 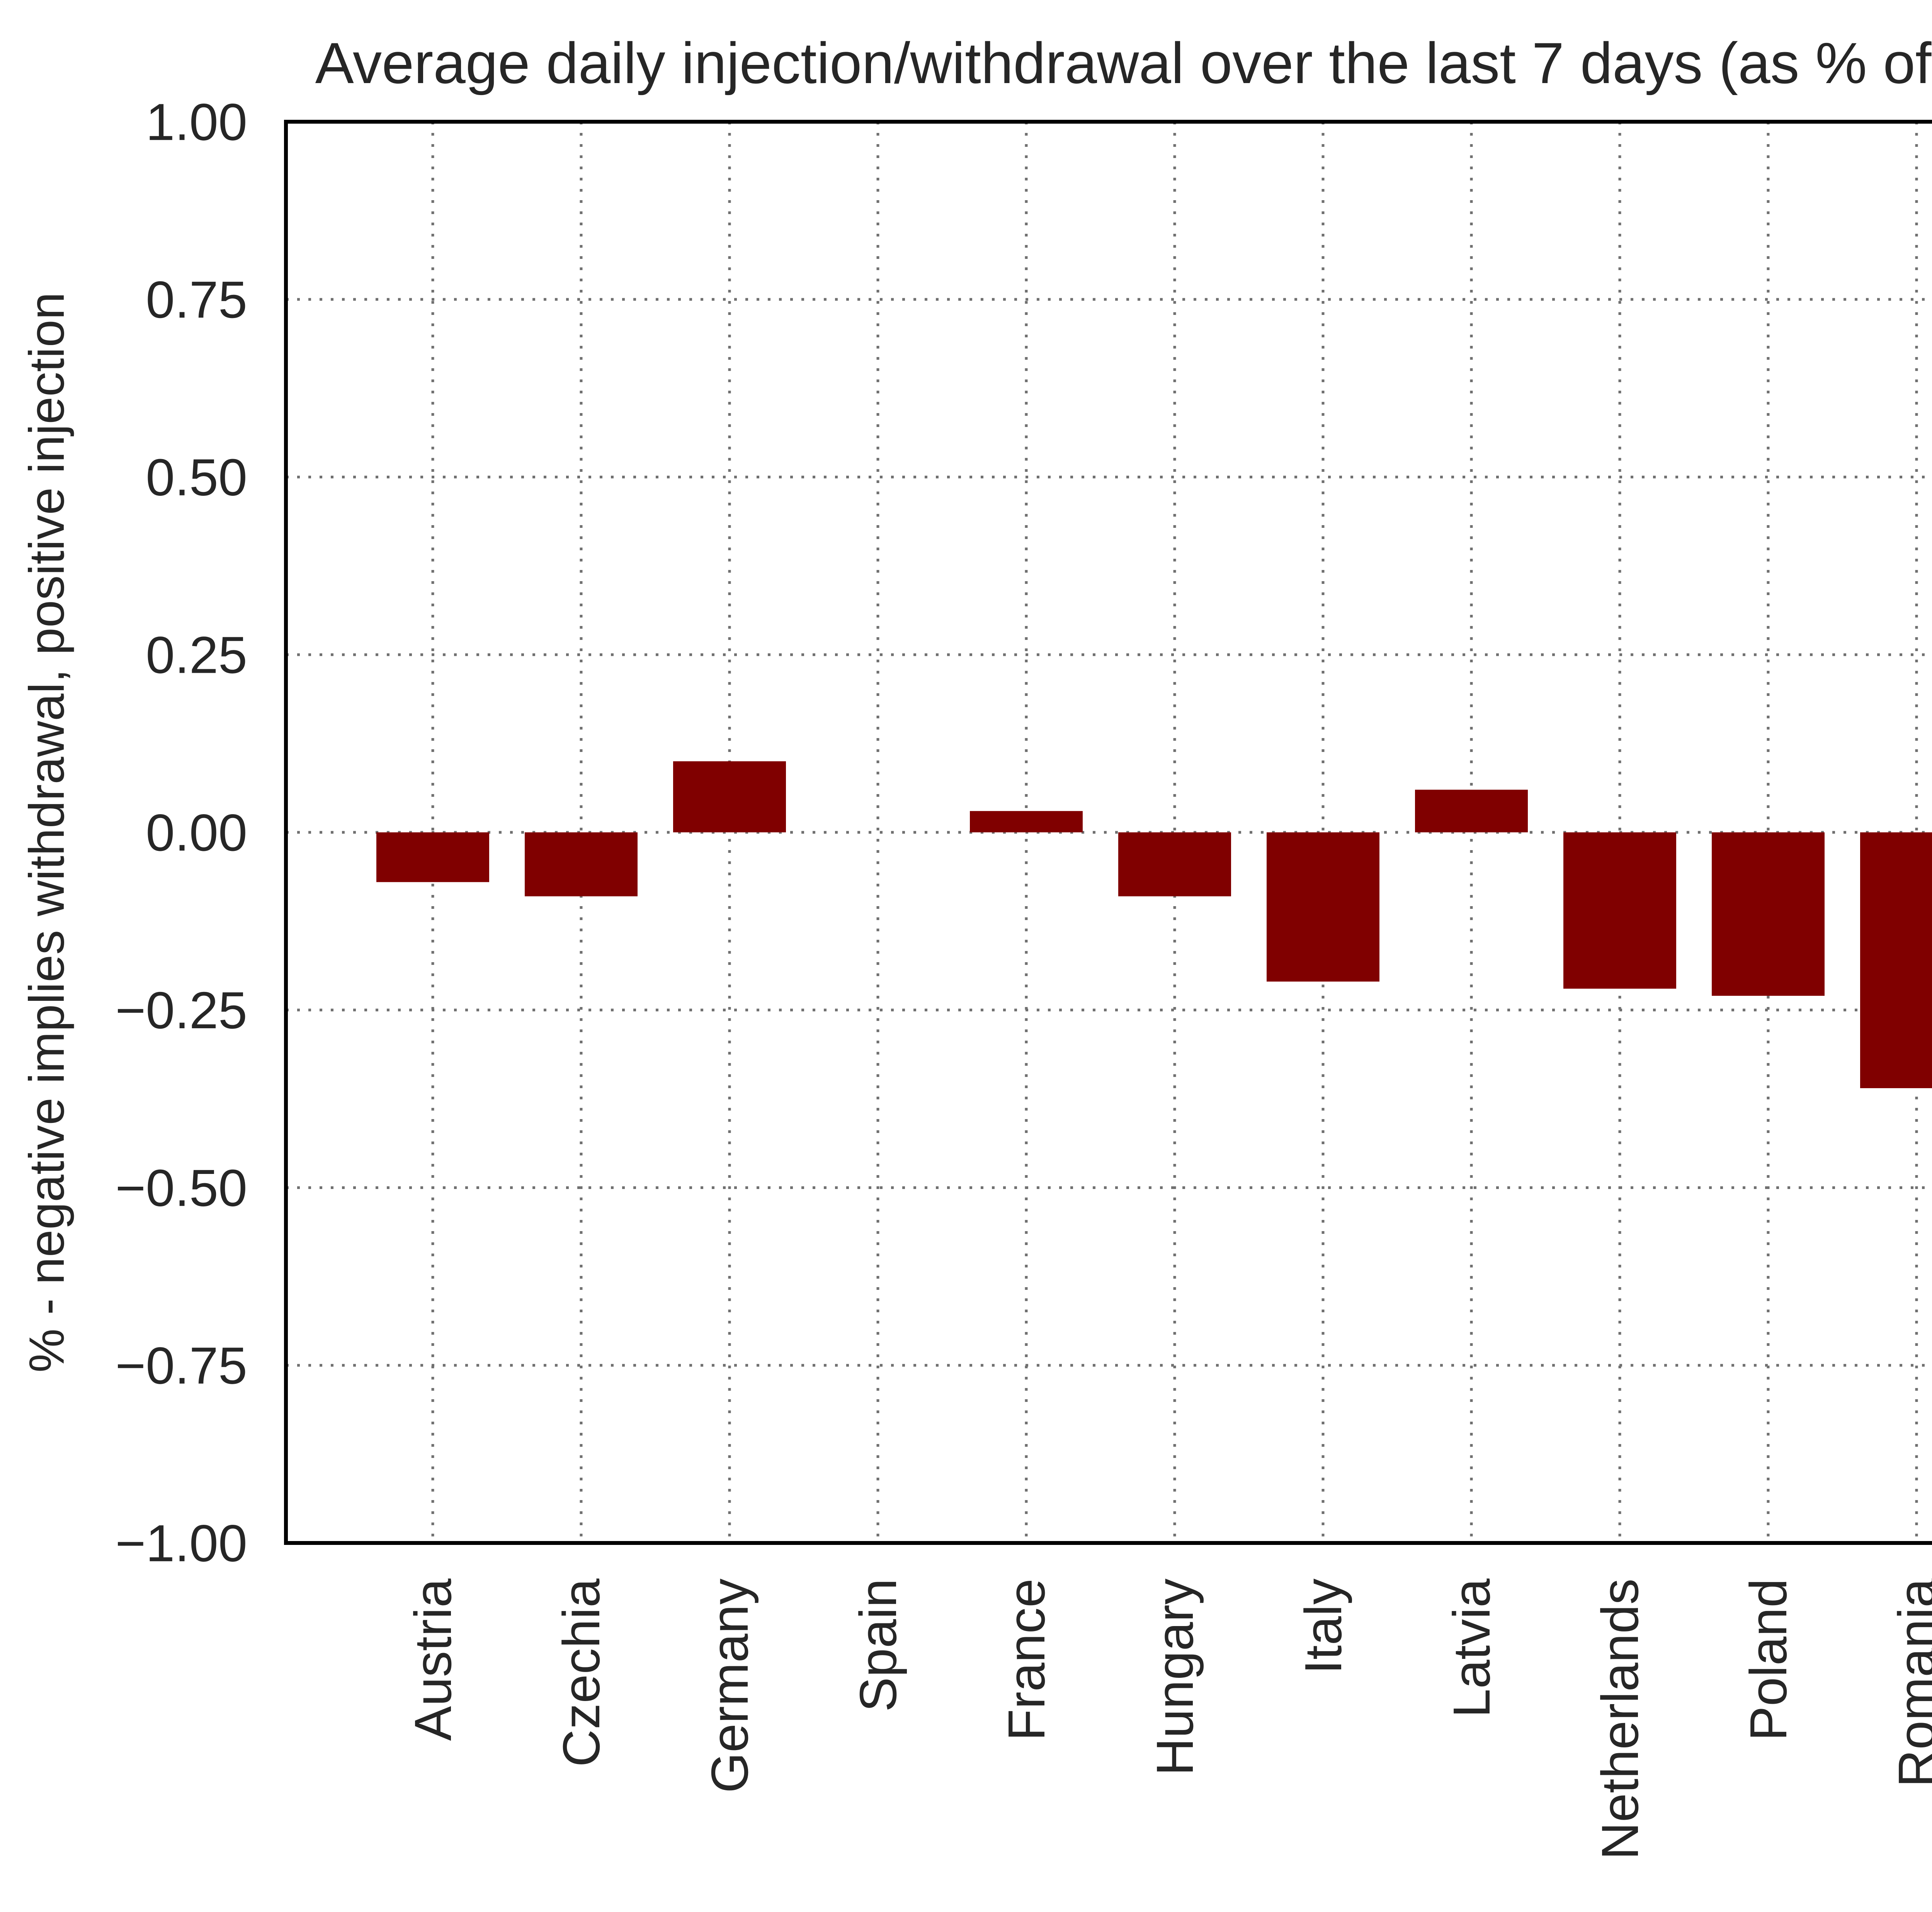 I want to click on y-tick-label--0.75: −0.75, so click(x=181, y=1366).